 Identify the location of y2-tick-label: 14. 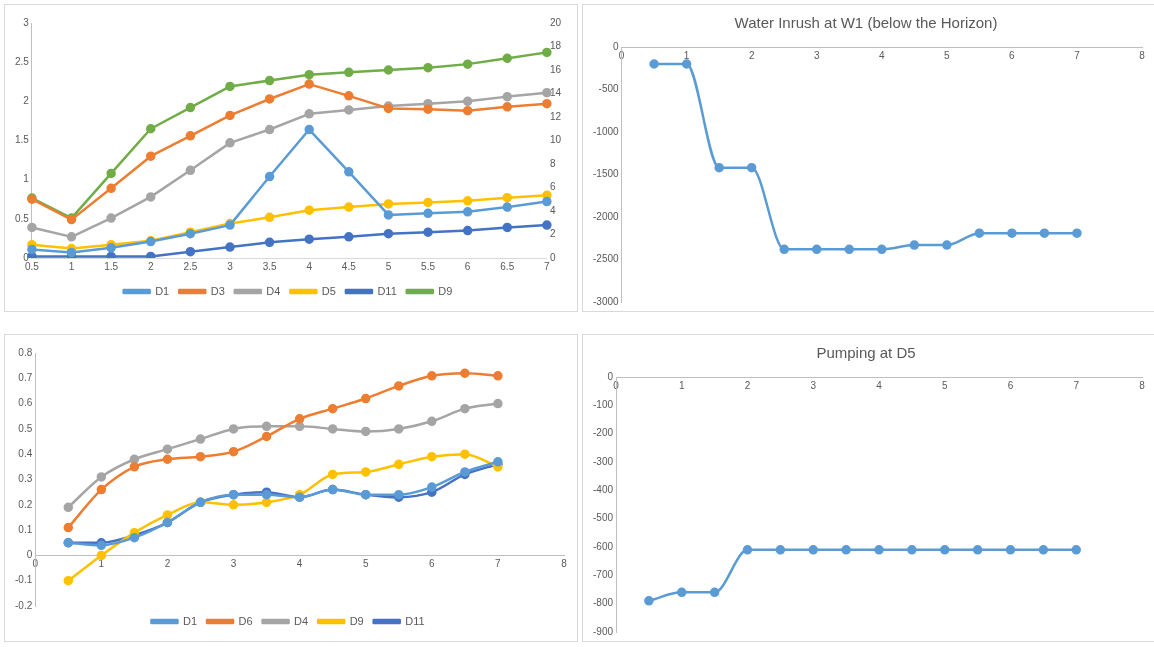
(555, 93).